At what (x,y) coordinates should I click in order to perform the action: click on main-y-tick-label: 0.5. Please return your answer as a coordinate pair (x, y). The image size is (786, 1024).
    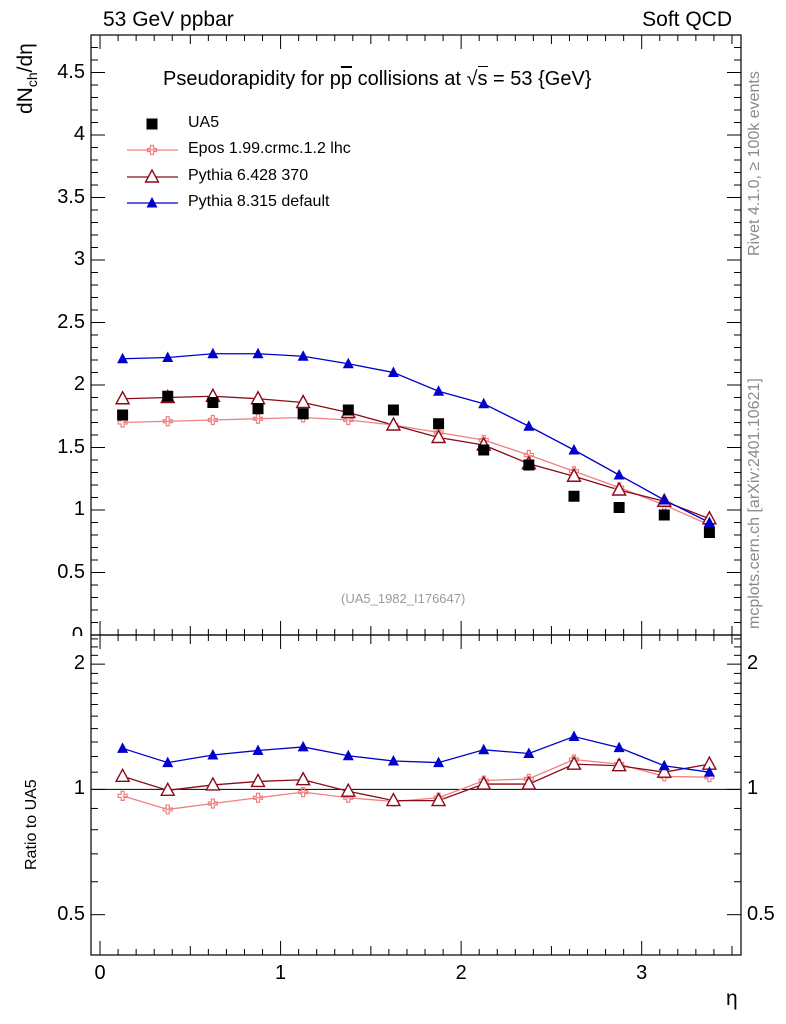
    Looking at the image, I should click on (71, 571).